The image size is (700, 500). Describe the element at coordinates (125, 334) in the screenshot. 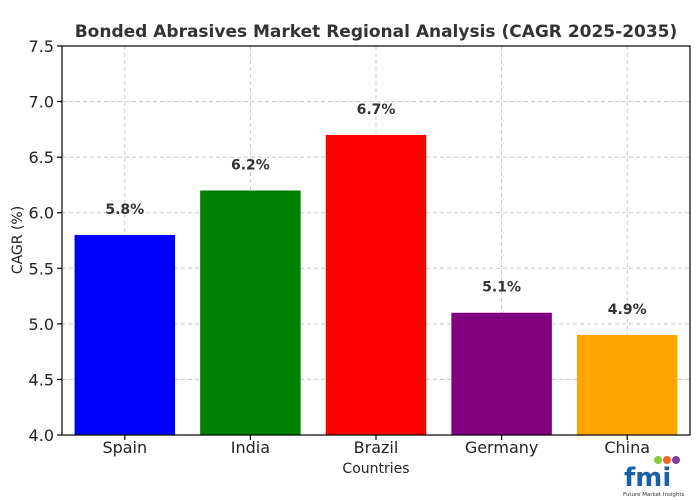

I see `bar-spain` at that location.